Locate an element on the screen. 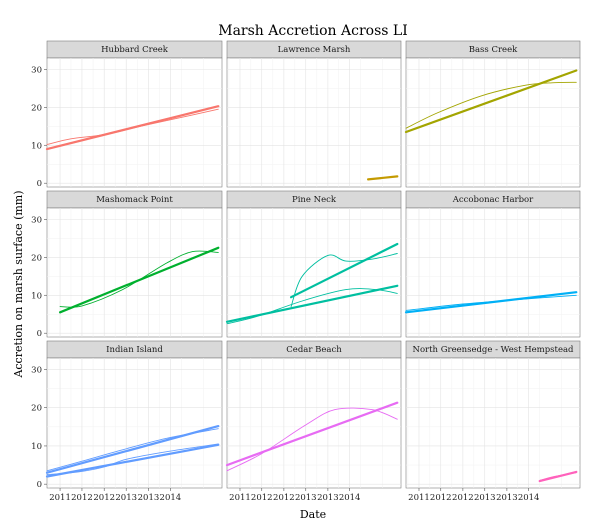 Image resolution: width=600 pixels, height=531 pixels. facet-strip-label: Indian Island is located at coordinates (134, 350).